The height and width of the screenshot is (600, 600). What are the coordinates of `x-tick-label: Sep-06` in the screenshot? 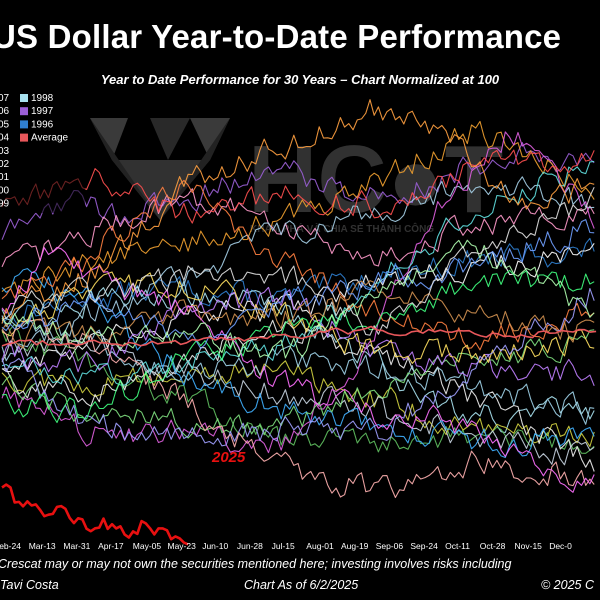 It's located at (390, 546).